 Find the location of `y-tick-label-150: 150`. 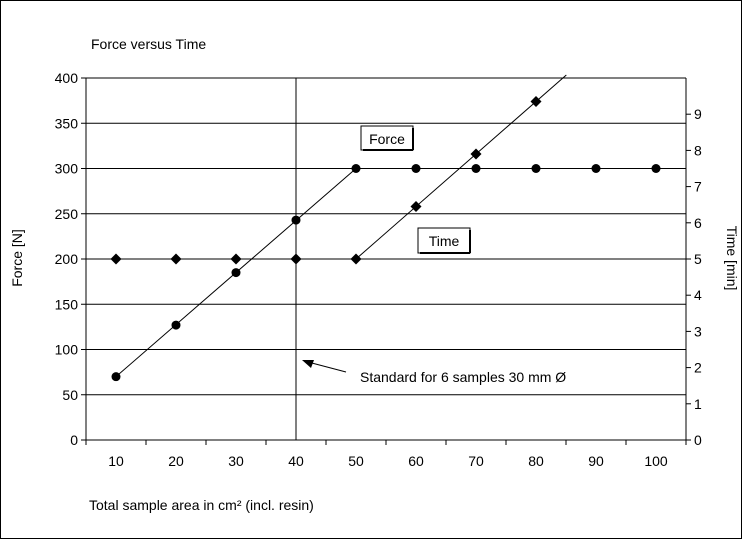

y-tick-label-150: 150 is located at coordinates (67, 304).